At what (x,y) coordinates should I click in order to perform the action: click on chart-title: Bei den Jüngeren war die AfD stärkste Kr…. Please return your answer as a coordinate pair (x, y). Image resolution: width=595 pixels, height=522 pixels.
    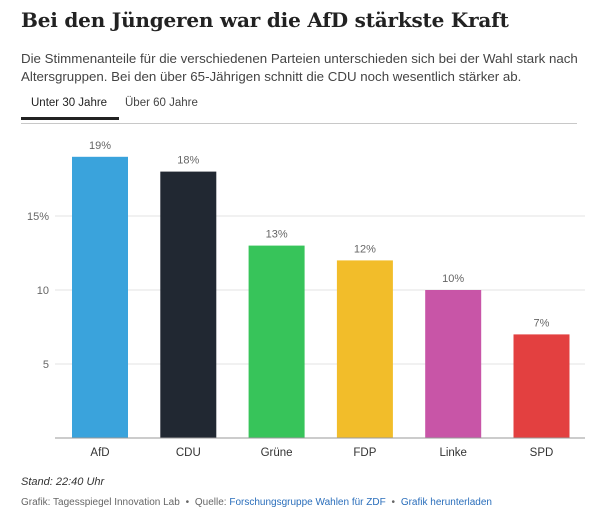
    Looking at the image, I should click on (265, 20).